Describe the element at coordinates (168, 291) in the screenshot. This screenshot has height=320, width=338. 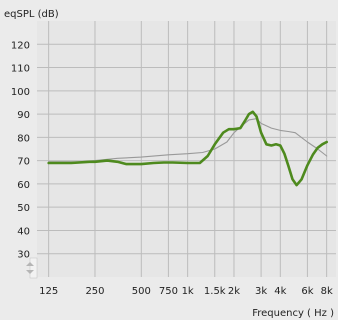
I see `x-tick-label: 750` at that location.